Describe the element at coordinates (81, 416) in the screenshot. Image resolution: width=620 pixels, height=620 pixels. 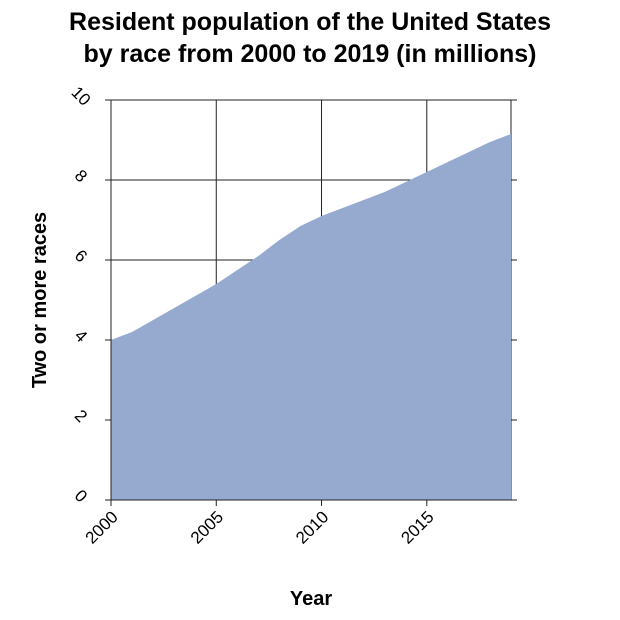
I see `y-tick-label: 2` at that location.